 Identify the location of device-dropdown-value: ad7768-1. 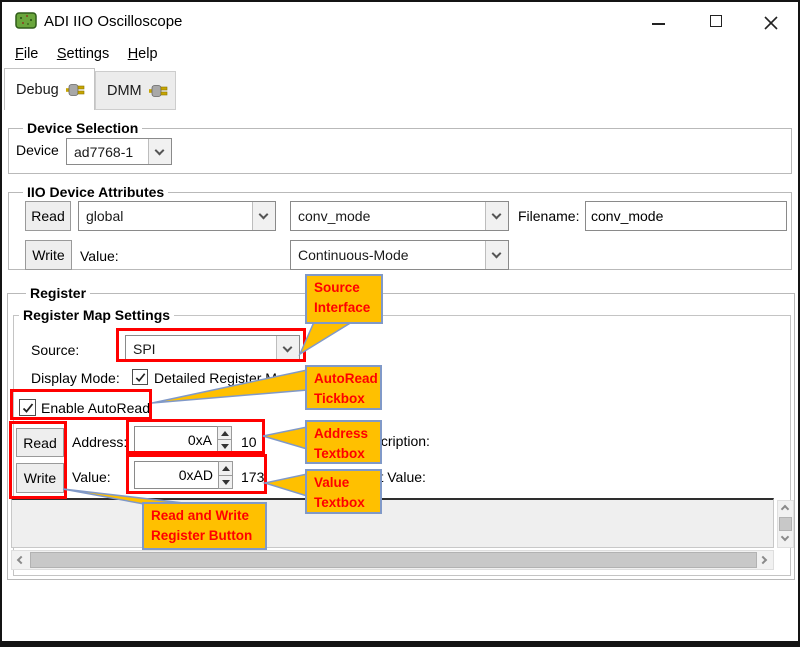
(104, 151).